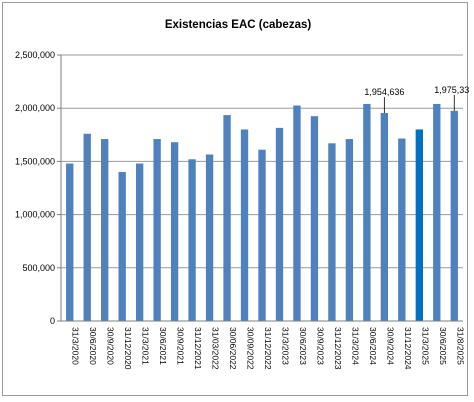 The width and height of the screenshot is (474, 402). Describe the element at coordinates (355, 346) in the screenshot. I see `x-tick-label: 31/3/2024` at that location.